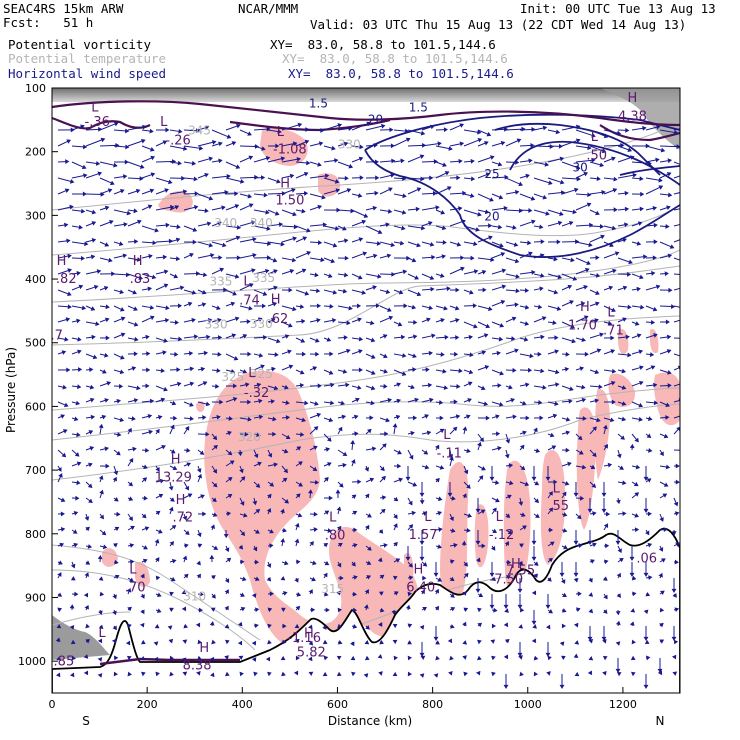  I want to click on x-end-label: N, so click(660, 721).